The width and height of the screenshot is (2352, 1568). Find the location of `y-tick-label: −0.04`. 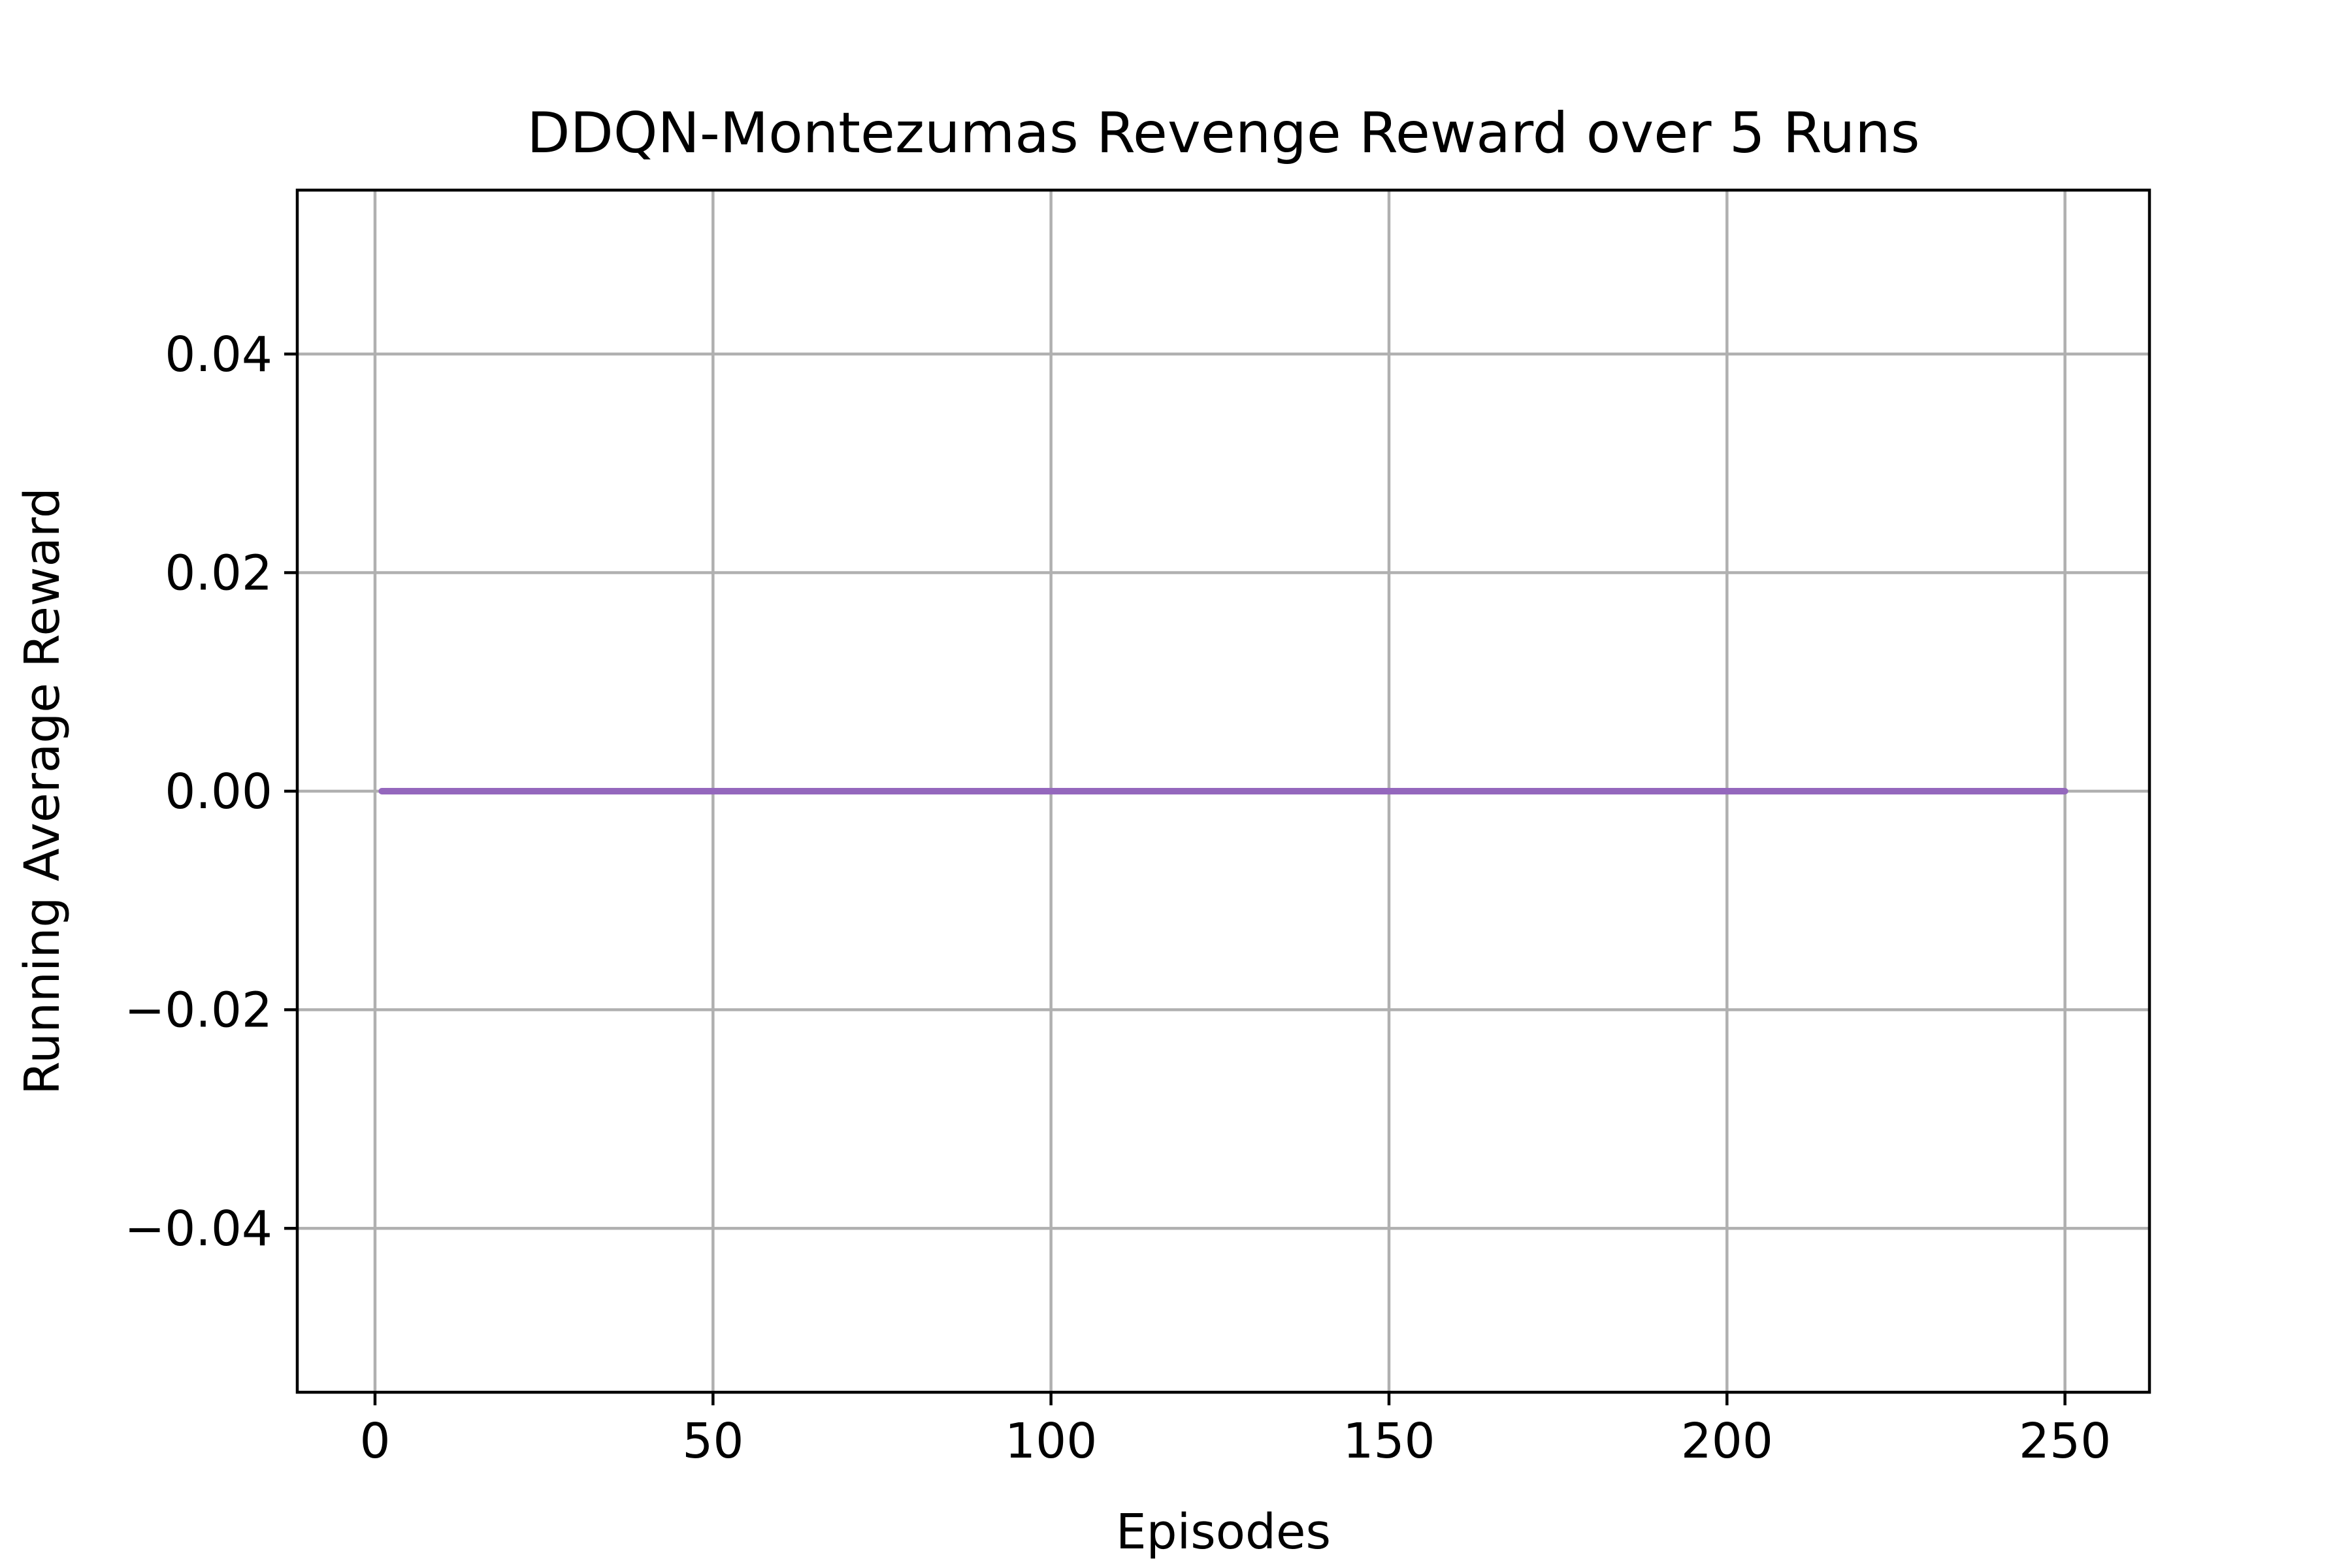

y-tick-label: −0.04 is located at coordinates (198, 1229).